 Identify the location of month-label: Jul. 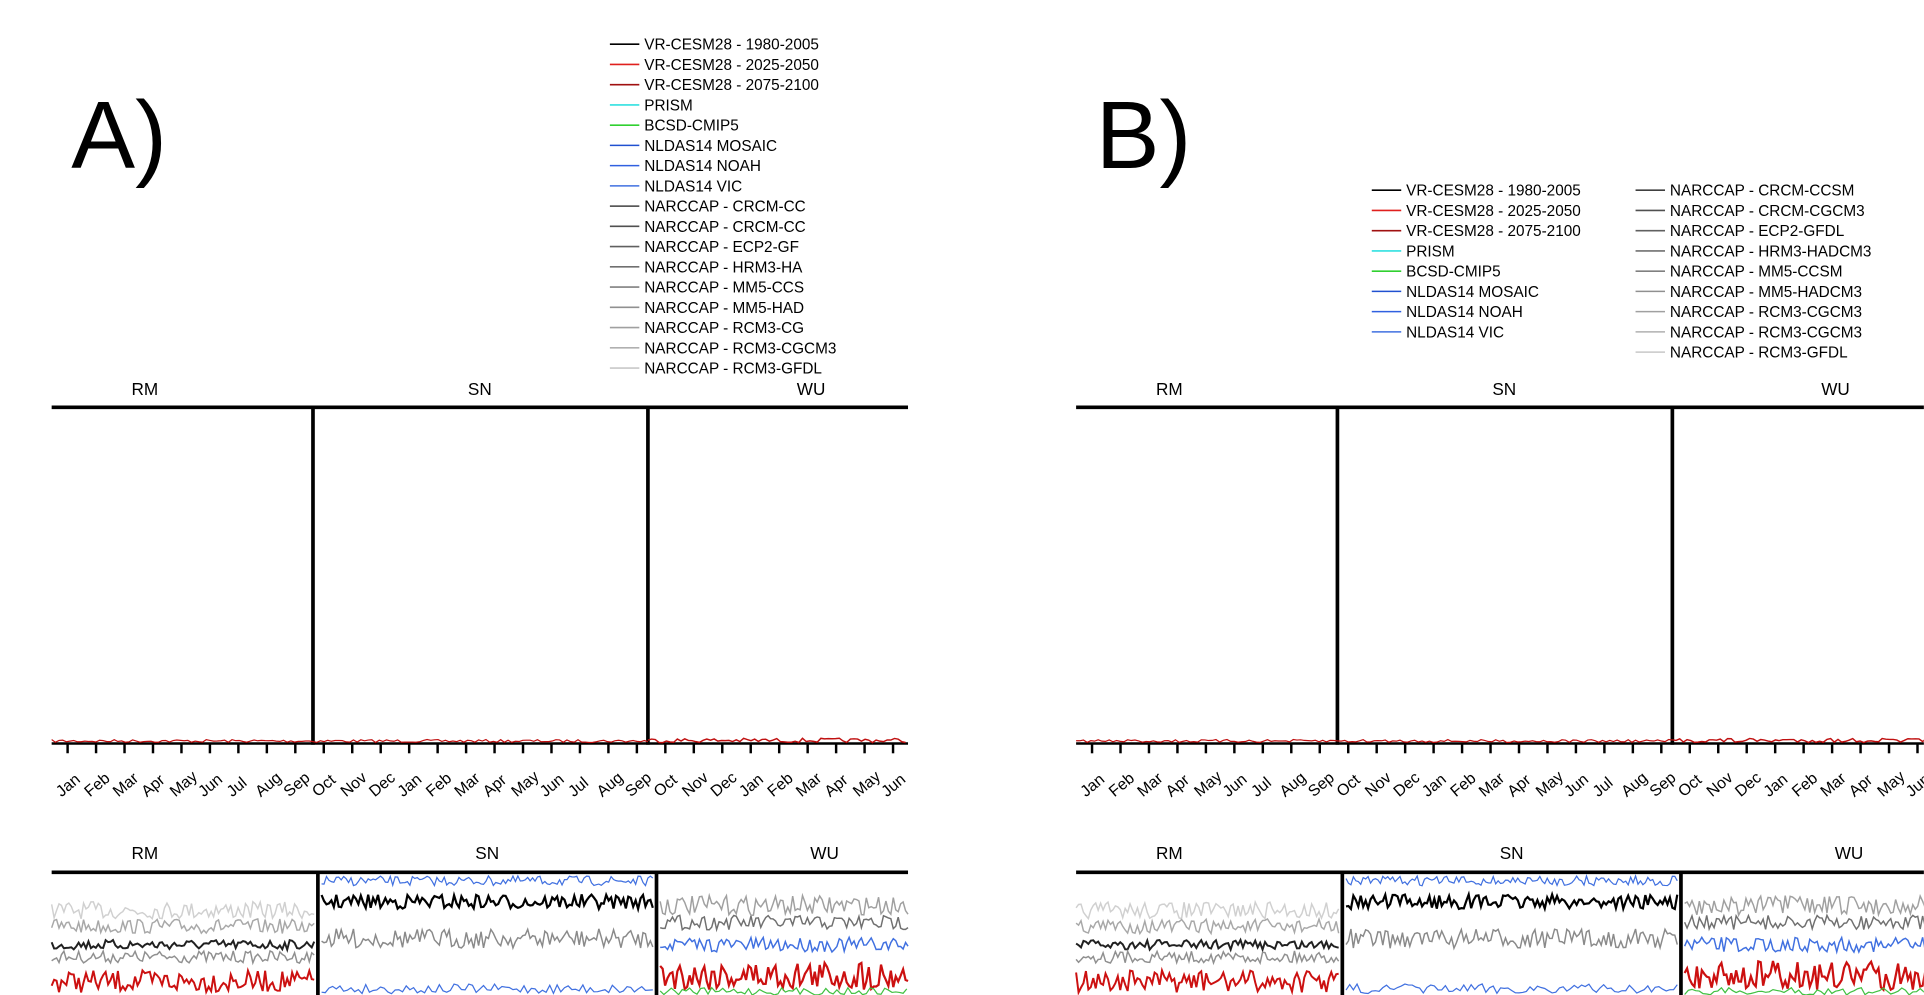
(237, 787).